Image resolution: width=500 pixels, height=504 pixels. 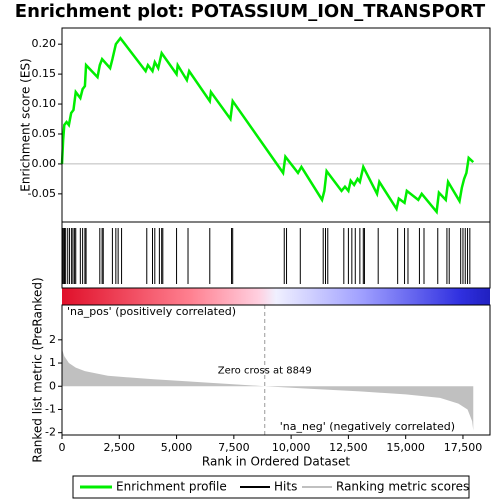 What do you see at coordinates (44, 43) in the screenshot?
I see `y-tick-label: 0.20` at bounding box center [44, 43].